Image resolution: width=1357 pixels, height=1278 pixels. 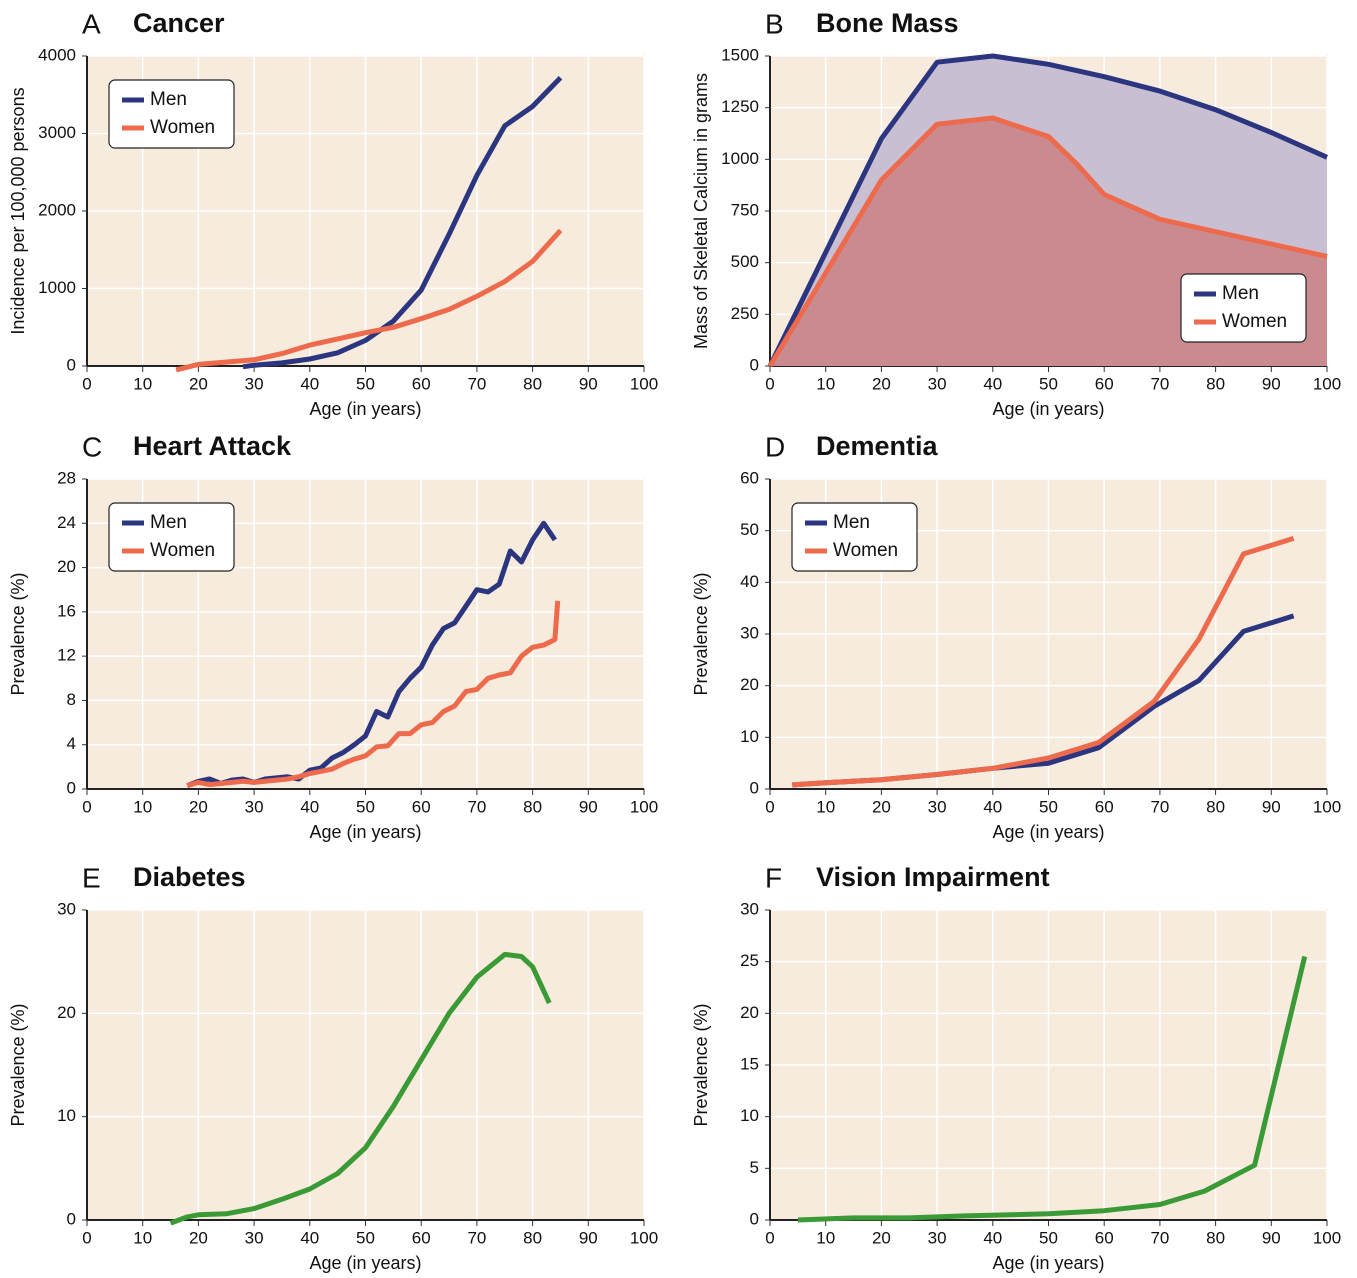 I want to click on chart-title: Heart Attack, so click(x=212, y=446).